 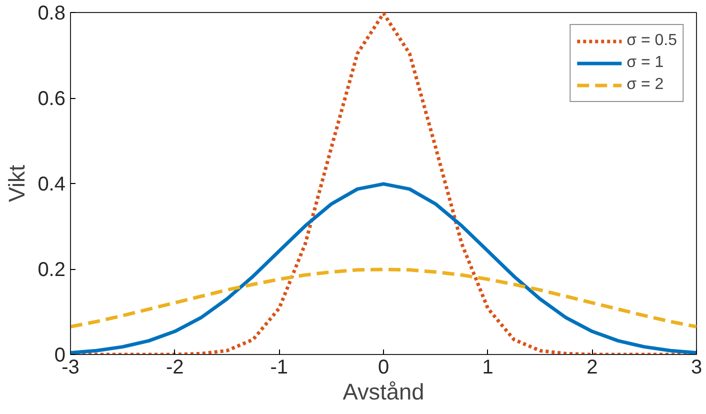 I want to click on legend-label: σ = 2, so click(x=645, y=85).